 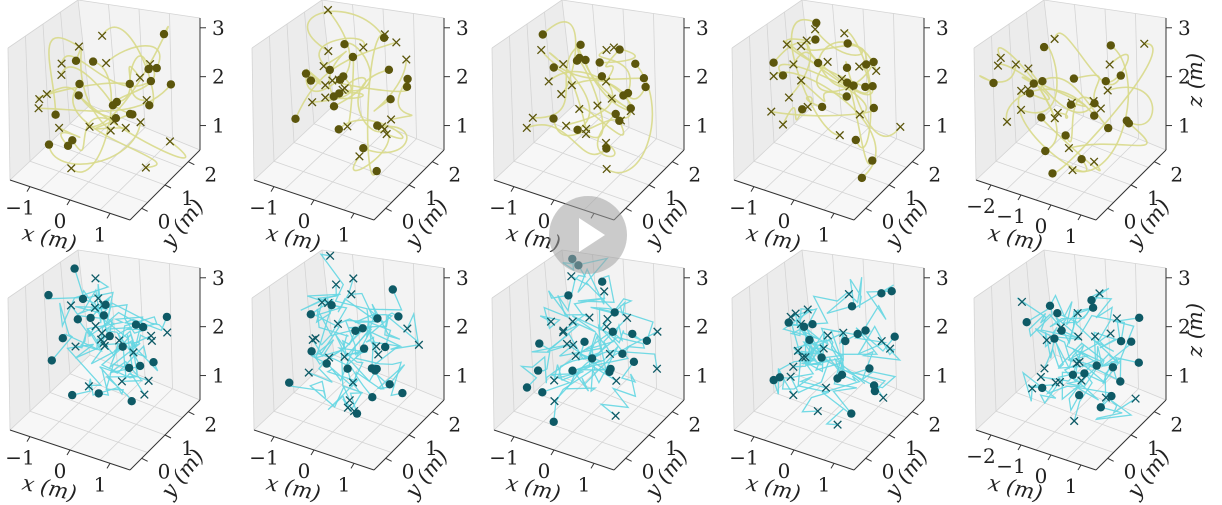 I want to click on z-tick-label: 2, so click(x=218, y=327).